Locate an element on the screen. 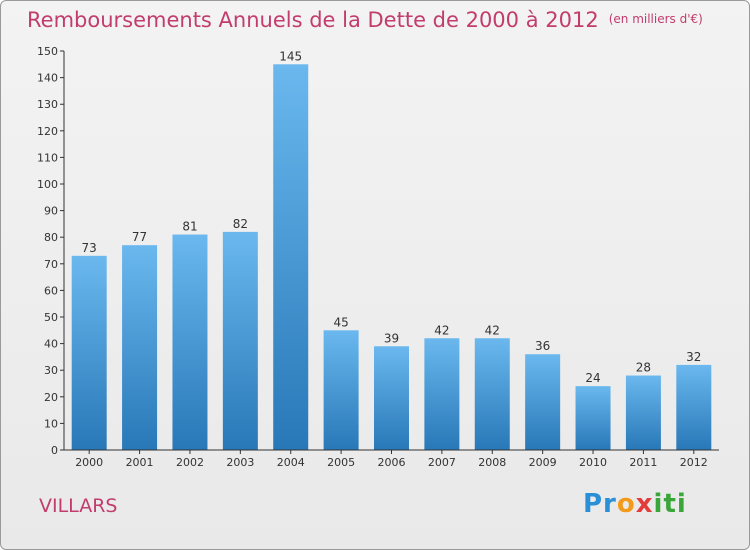 This screenshot has height=550, width=750. bar-2009 is located at coordinates (543, 402).